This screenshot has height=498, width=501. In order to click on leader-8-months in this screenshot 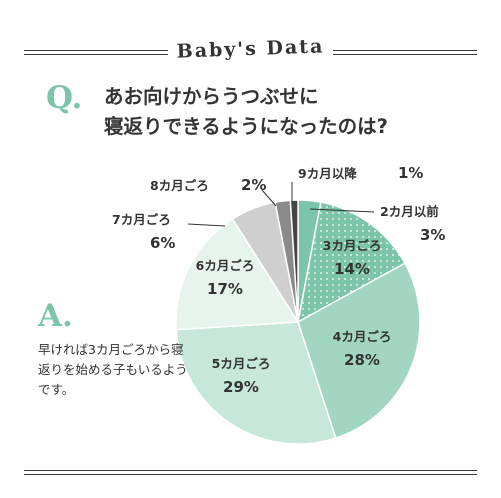, I will do `click(269, 198)`.